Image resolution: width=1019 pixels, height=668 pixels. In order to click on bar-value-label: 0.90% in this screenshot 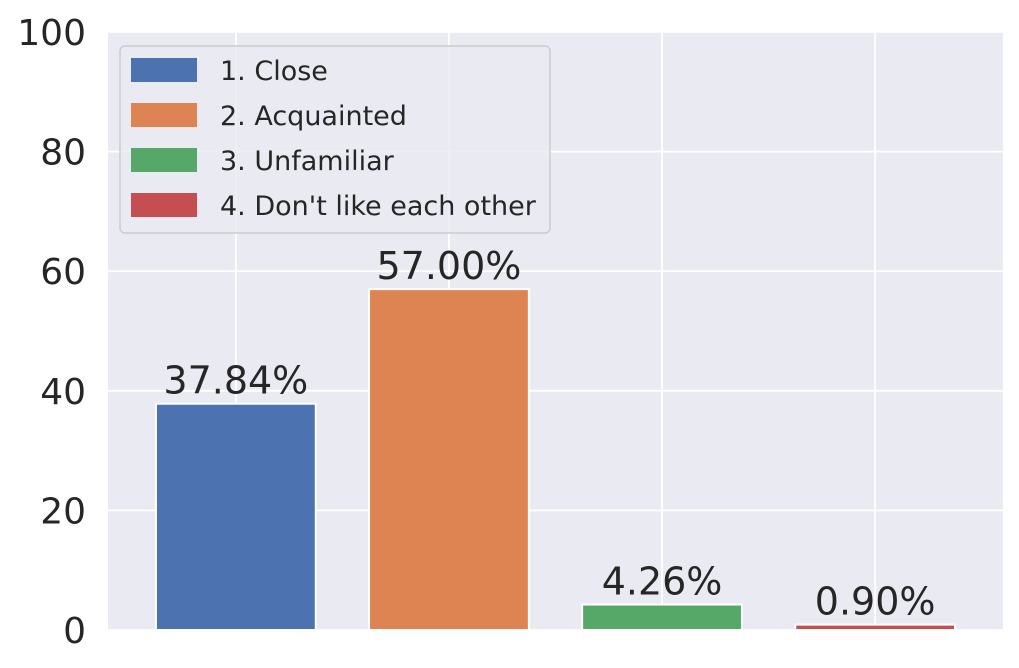, I will do `click(875, 602)`.